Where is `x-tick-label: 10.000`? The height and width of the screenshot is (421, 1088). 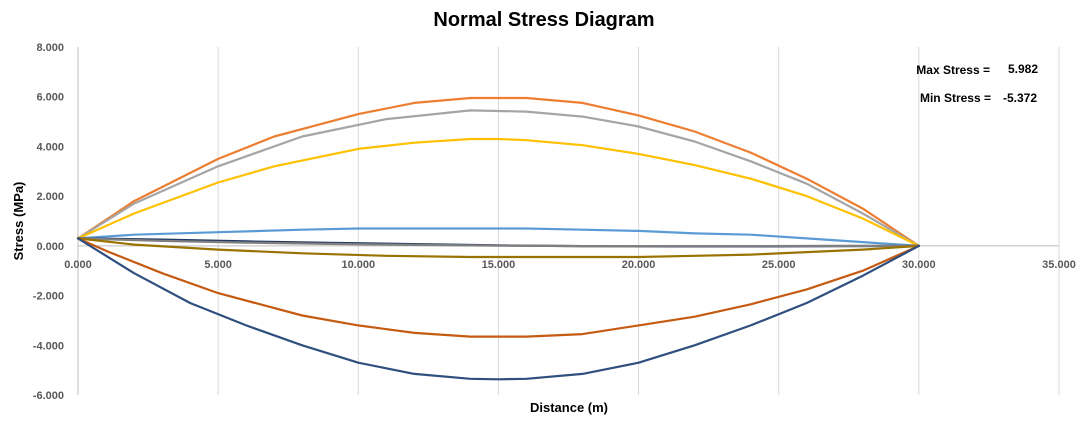 x-tick-label: 10.000 is located at coordinates (358, 265).